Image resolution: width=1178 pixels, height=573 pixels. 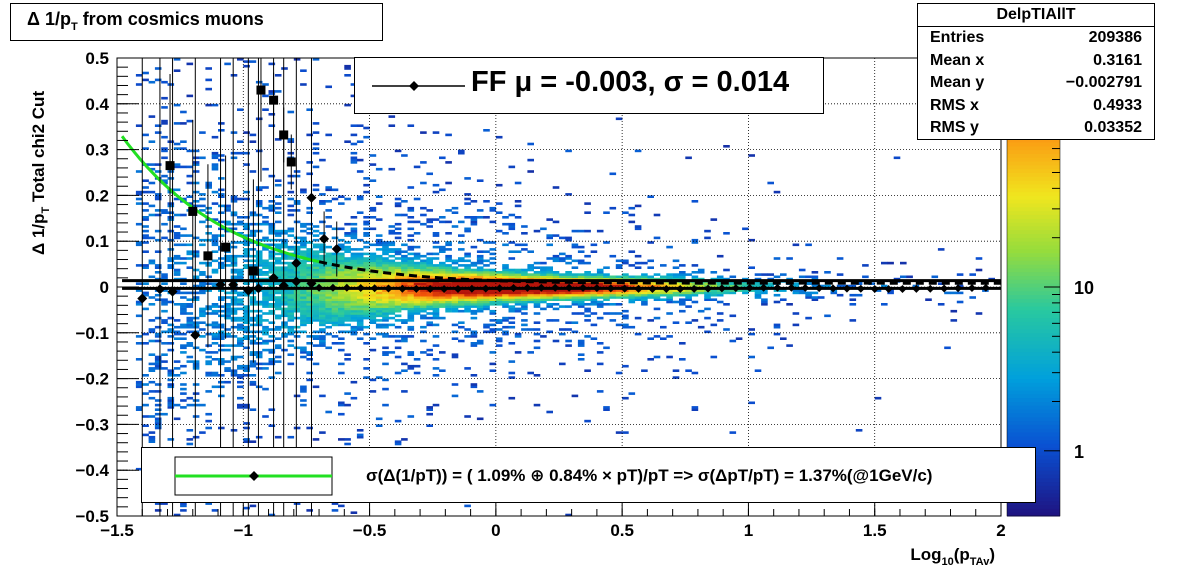 What do you see at coordinates (1036, 128) in the screenshot?
I see `stats-row: RMS y 0.03352` at bounding box center [1036, 128].